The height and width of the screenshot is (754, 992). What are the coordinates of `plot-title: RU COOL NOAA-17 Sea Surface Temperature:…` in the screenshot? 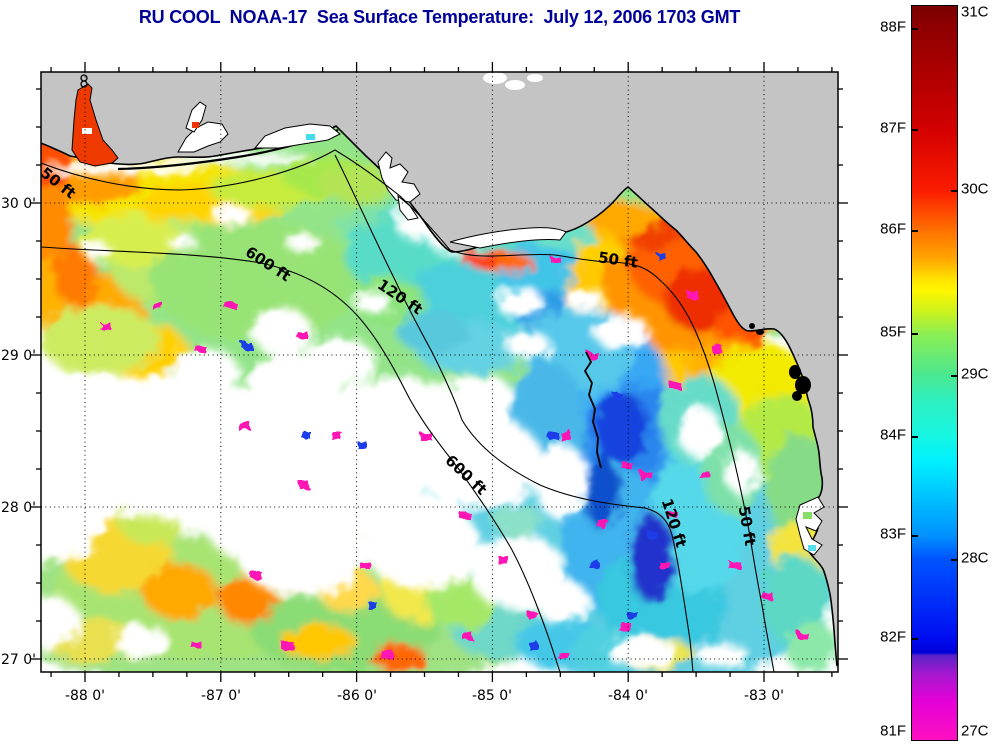 It's located at (439, 17).